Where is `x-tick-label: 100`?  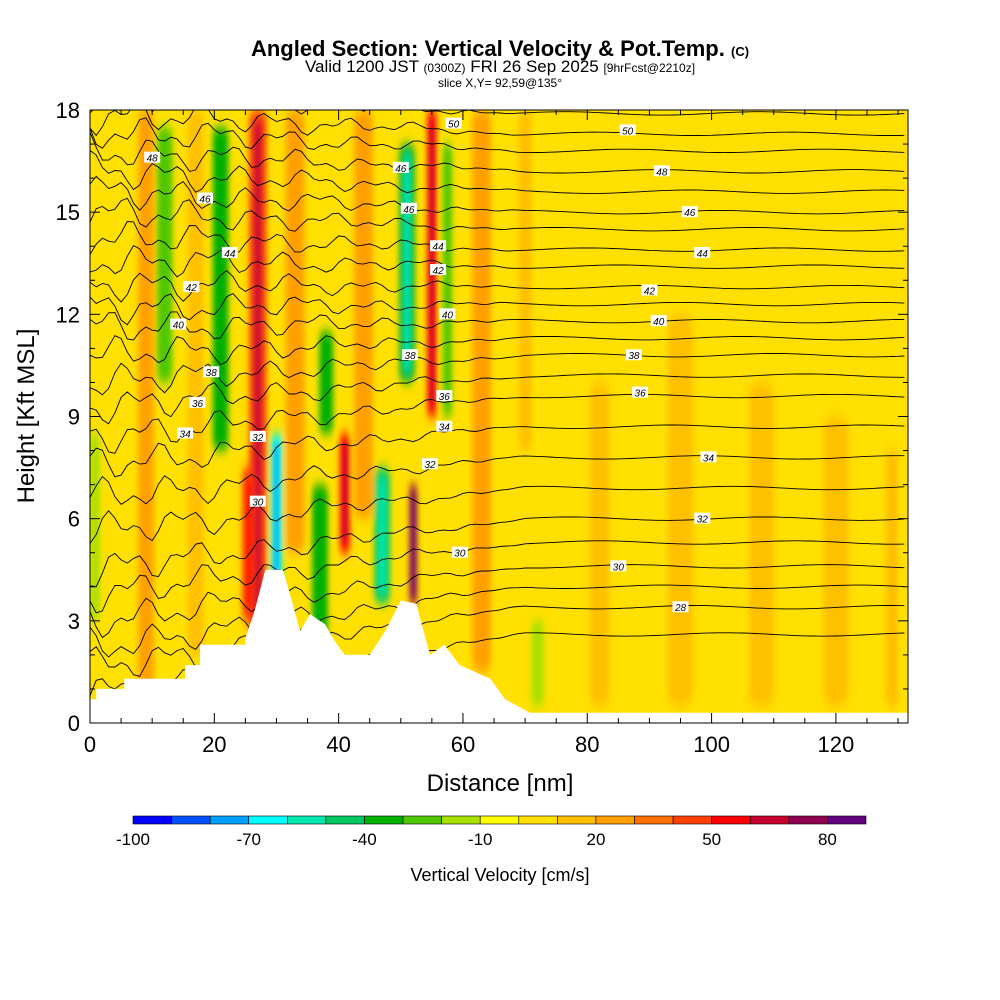 x-tick-label: 100 is located at coordinates (711, 744).